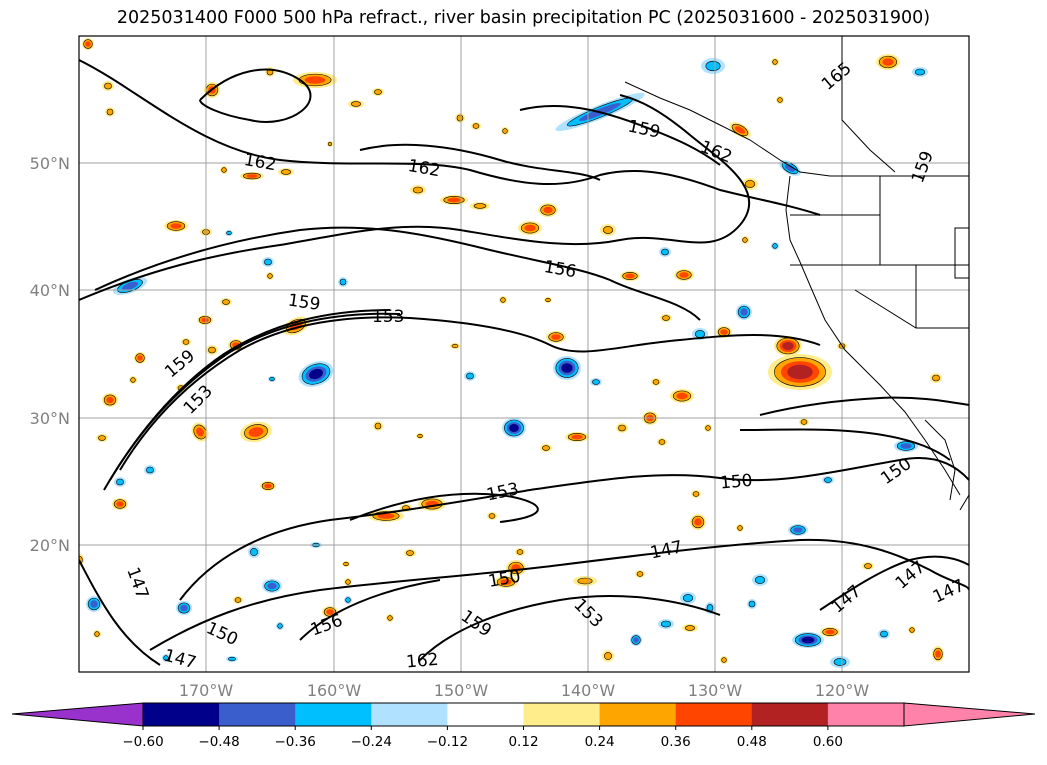 Image resolution: width=1047 pixels, height=765 pixels. I want to click on contour-156-mid, so click(480, 162).